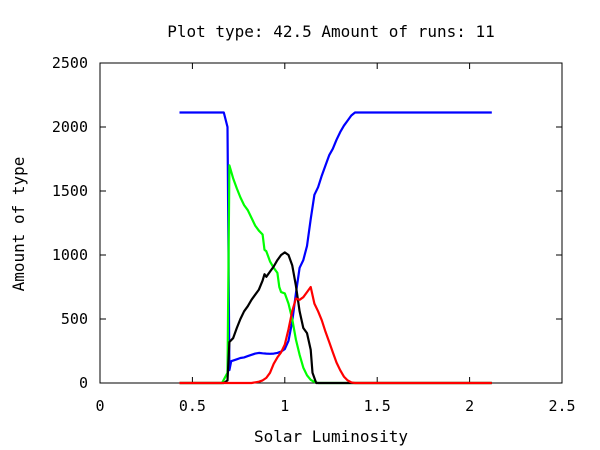 The width and height of the screenshot is (600, 450). I want to click on y-tick-label: 2500, so click(70, 63).